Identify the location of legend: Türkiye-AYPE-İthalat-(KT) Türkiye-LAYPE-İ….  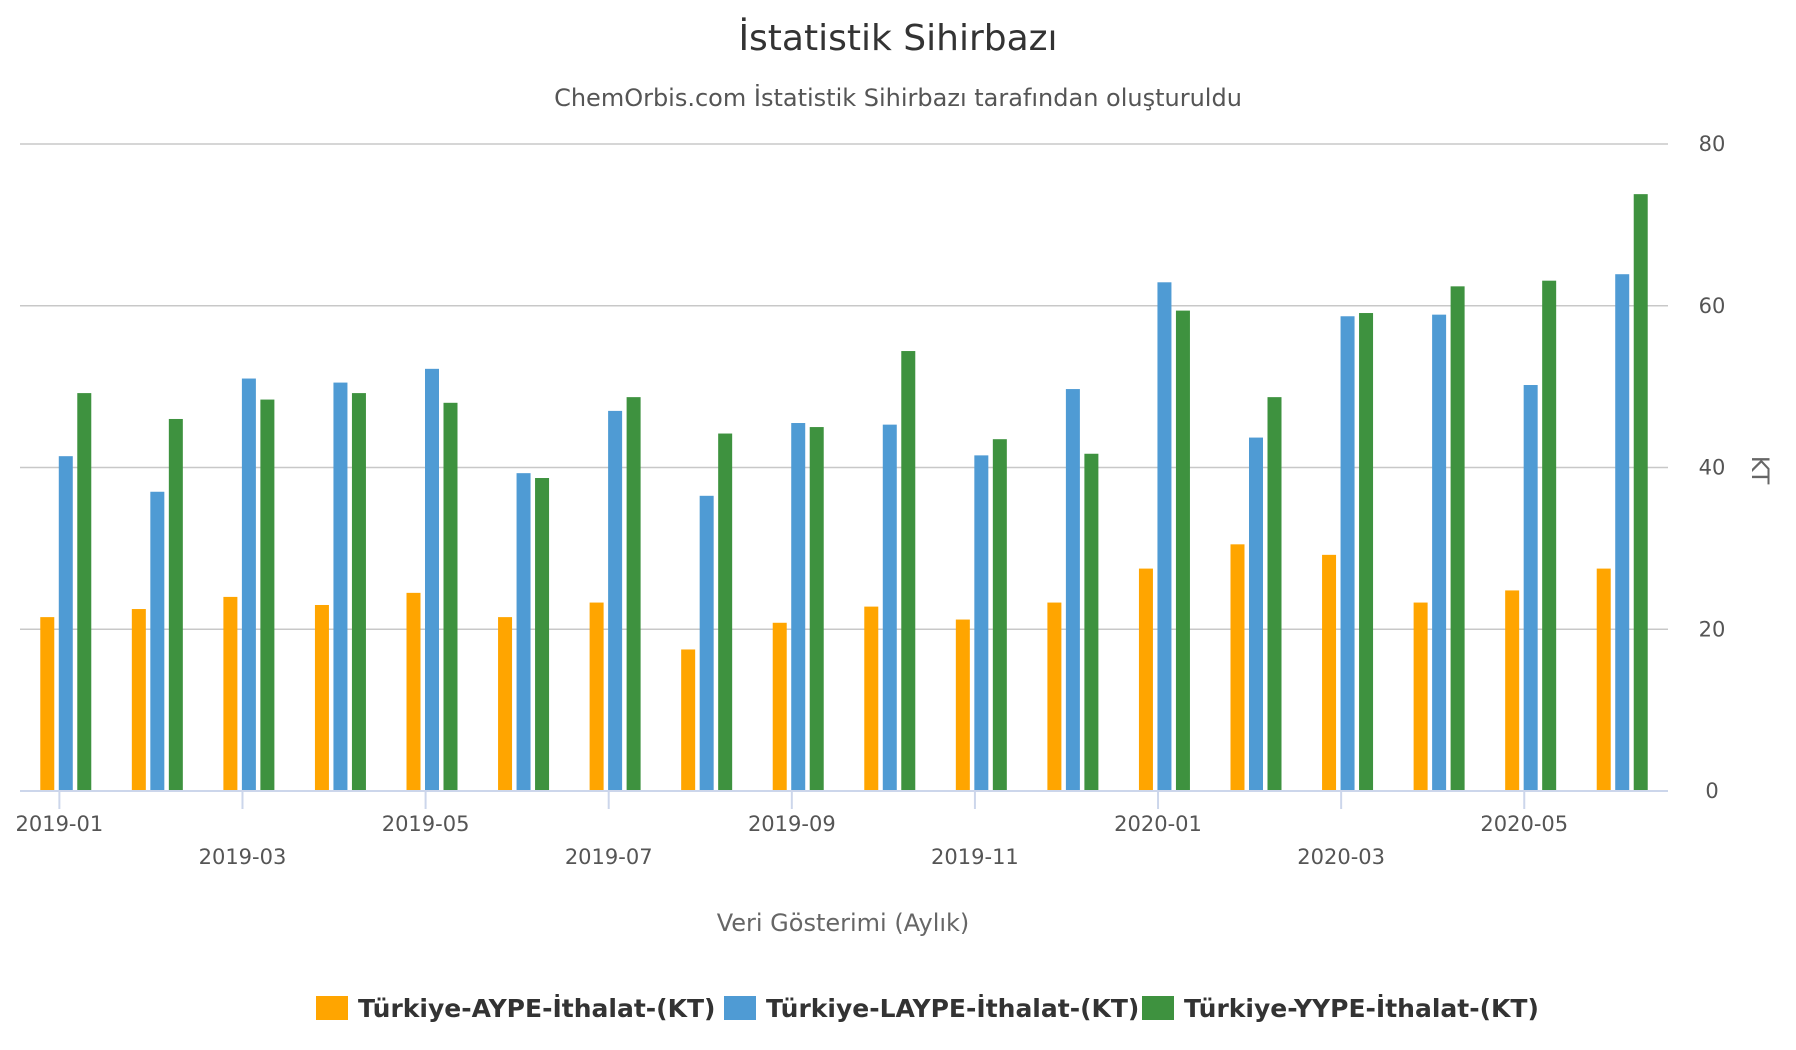
(927, 1008).